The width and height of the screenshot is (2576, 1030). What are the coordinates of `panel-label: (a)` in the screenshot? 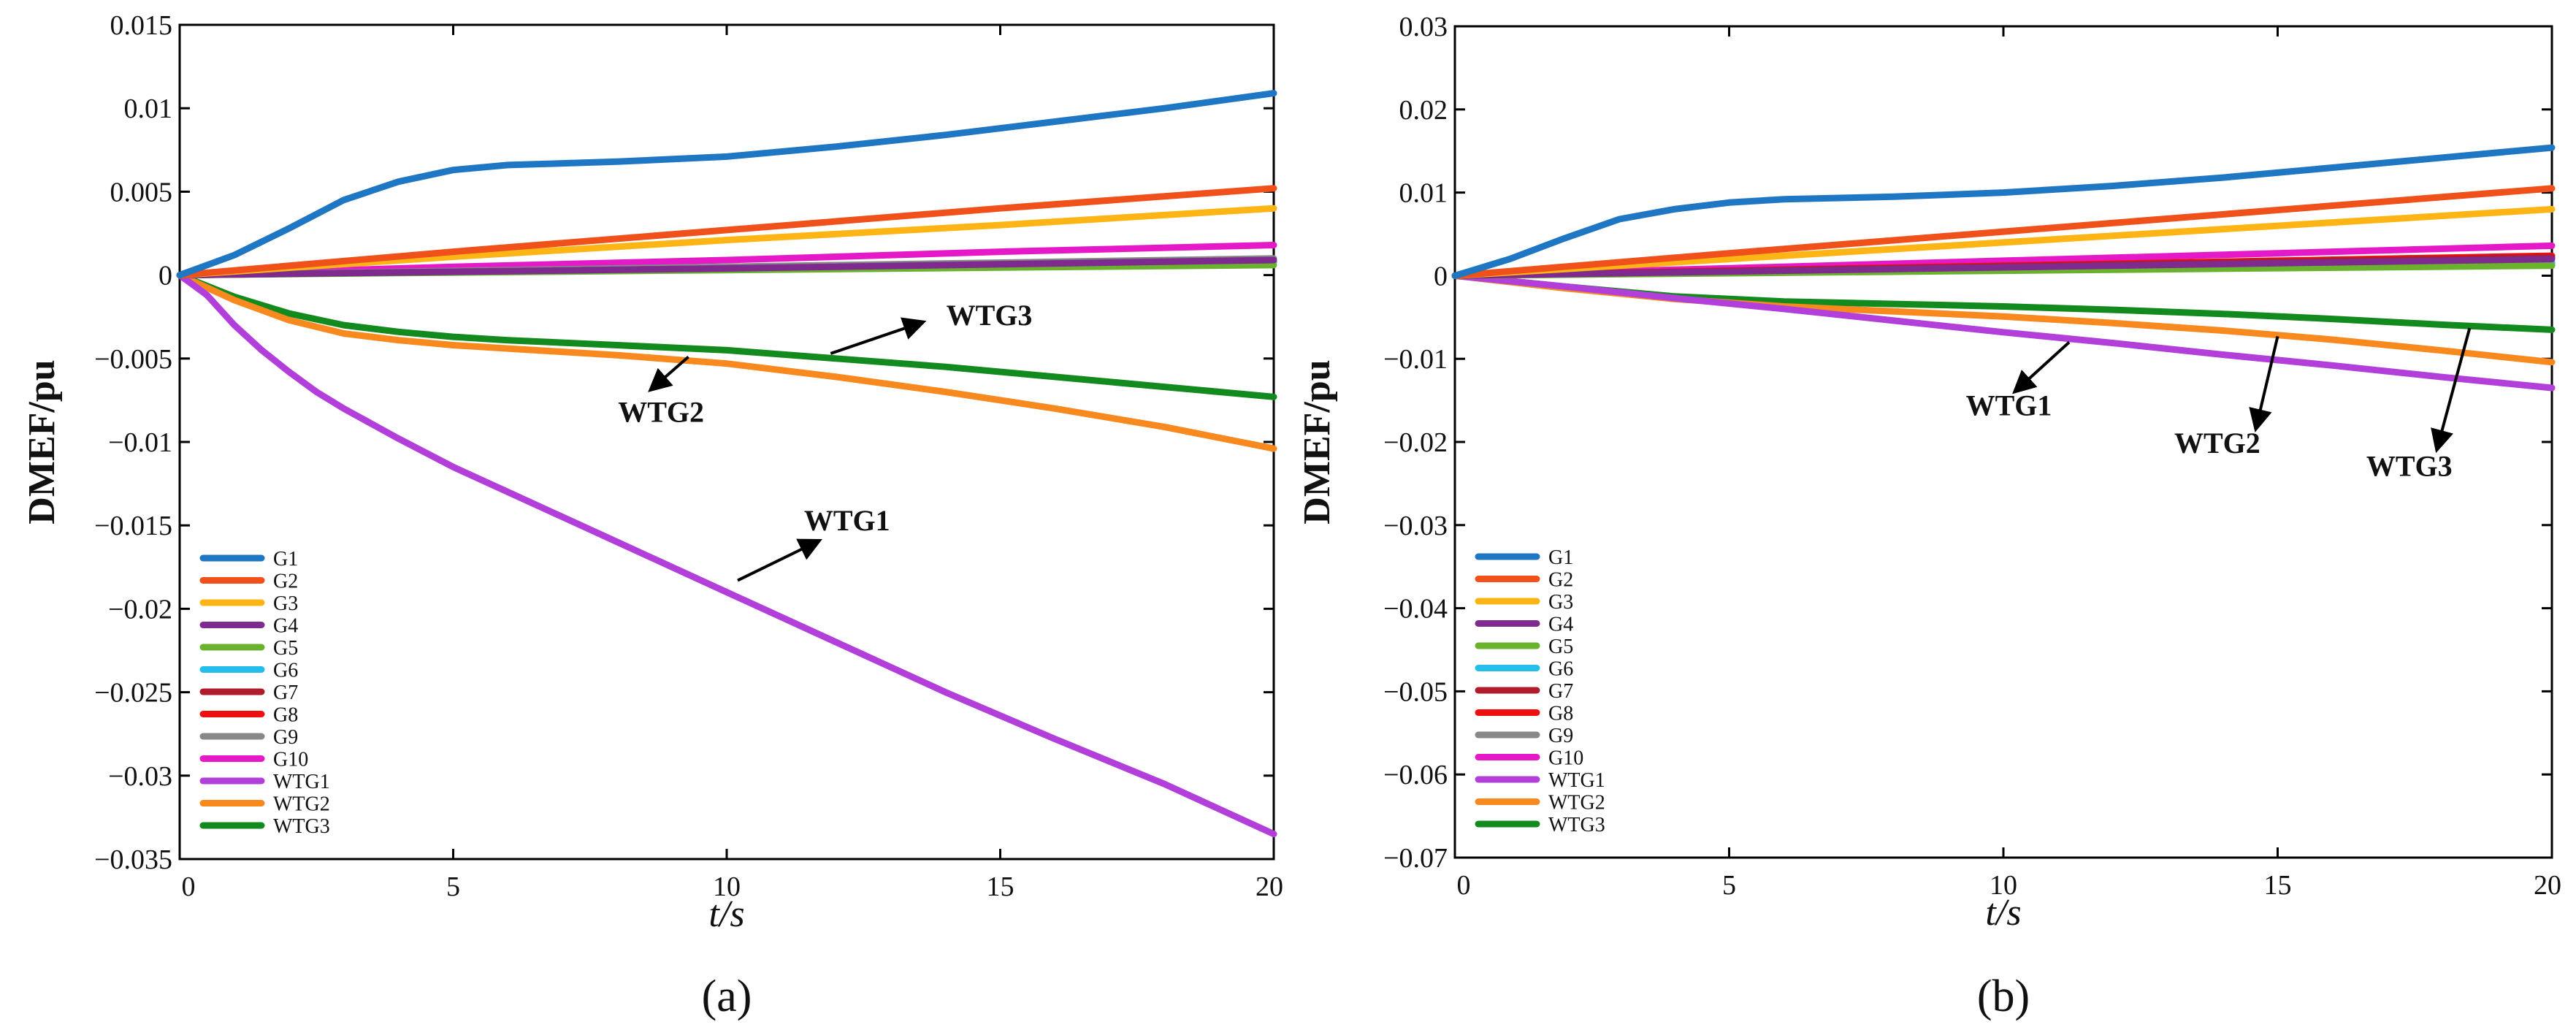 It's located at (727, 997).